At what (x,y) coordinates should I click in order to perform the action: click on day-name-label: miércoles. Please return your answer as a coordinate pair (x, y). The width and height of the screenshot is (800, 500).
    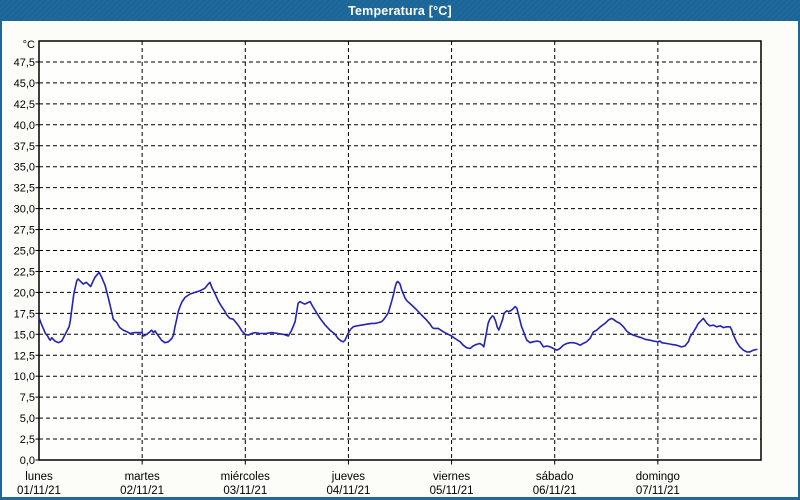
    Looking at the image, I should click on (245, 477).